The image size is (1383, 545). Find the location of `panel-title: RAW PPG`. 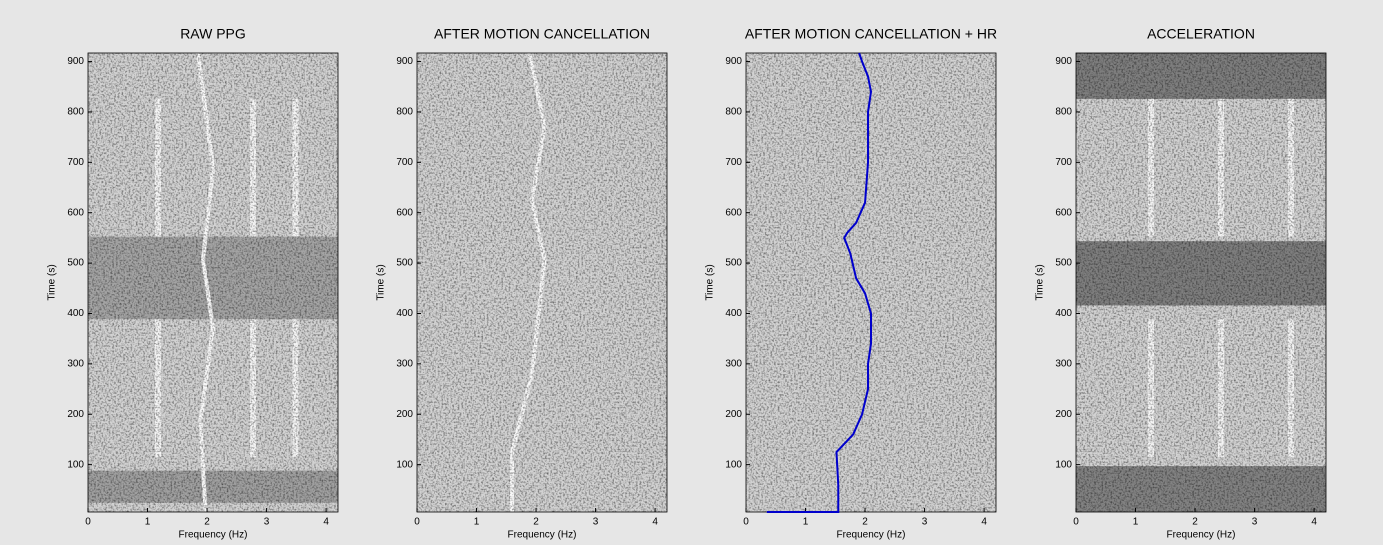

panel-title: RAW PPG is located at coordinates (213, 34).